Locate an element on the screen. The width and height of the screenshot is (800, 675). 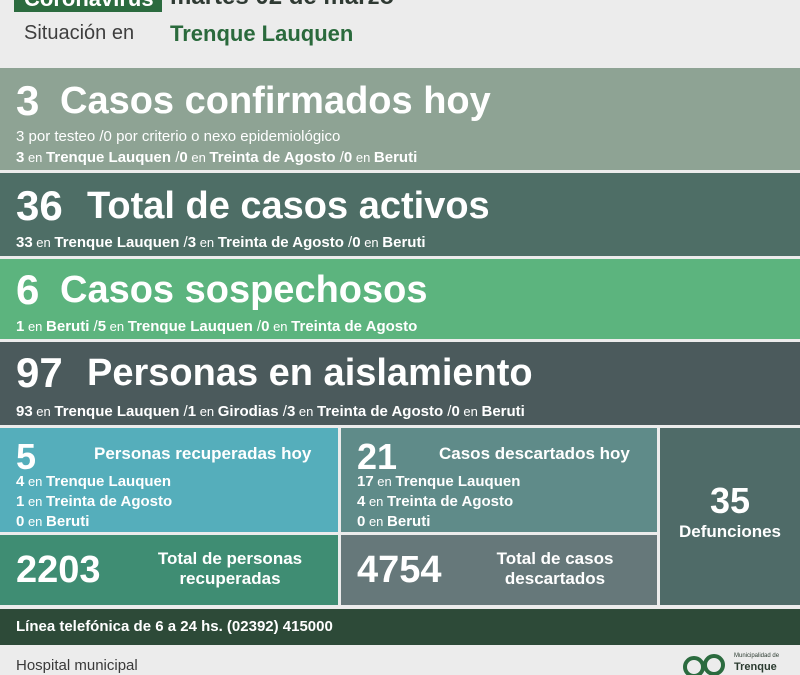
descartados-total-label-1: Total de casos is located at coordinates (555, 558).